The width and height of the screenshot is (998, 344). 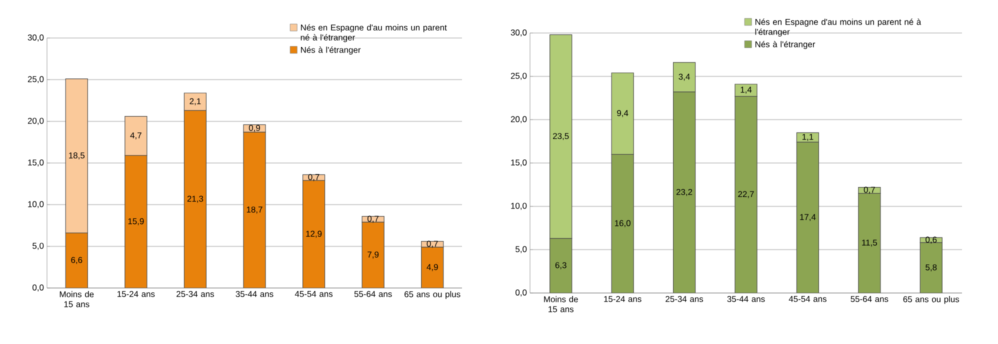 I want to click on data-label: 5,8, so click(x=931, y=268).